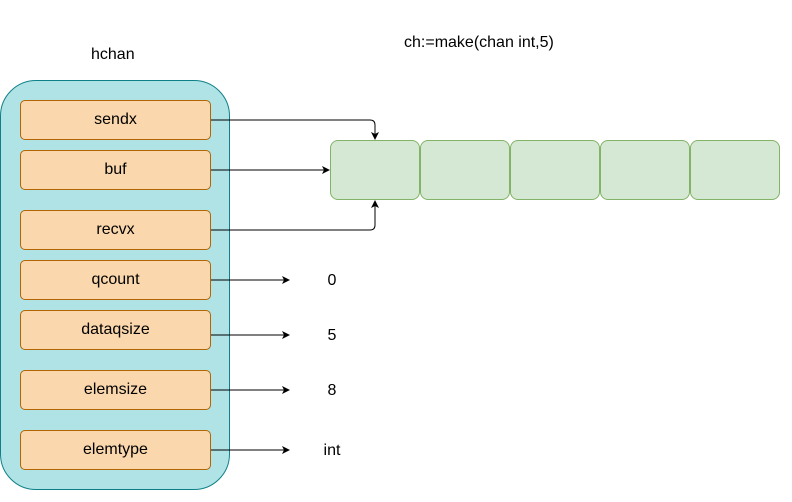  I want to click on sendx-arrow, so click(293, 129).